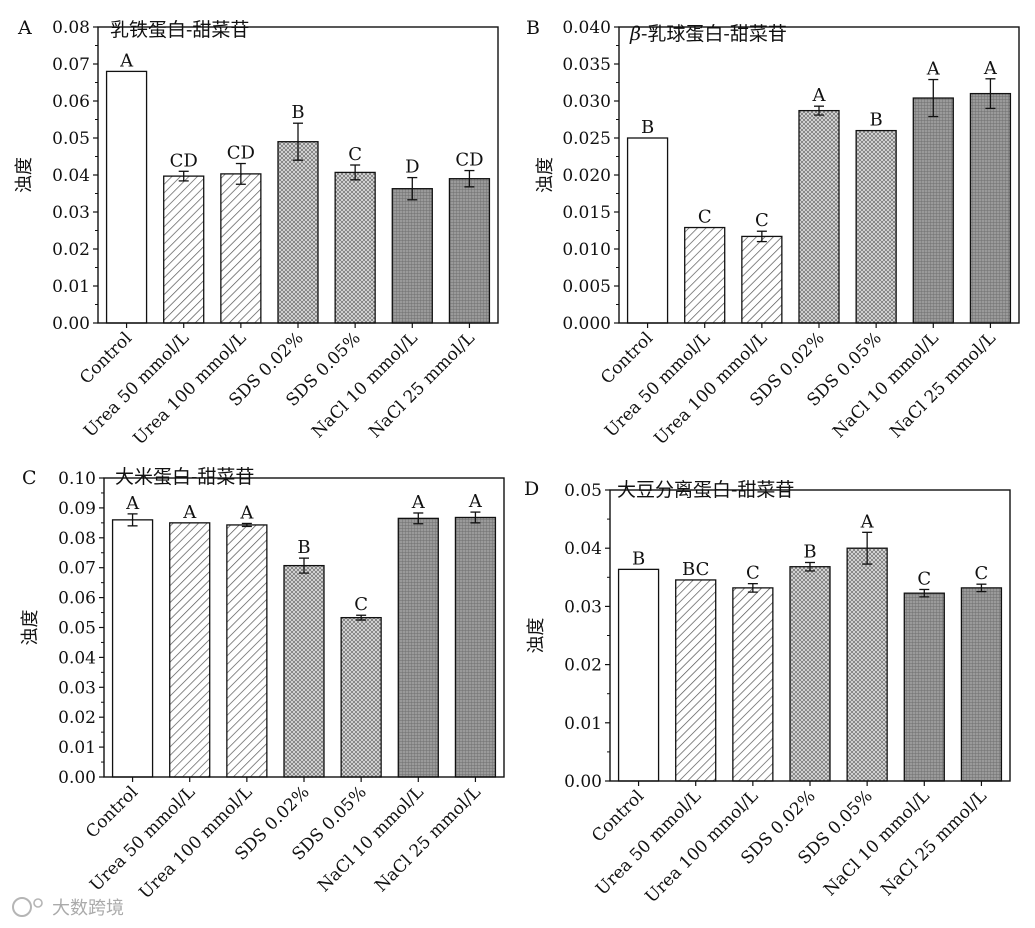 Image resolution: width=1035 pixels, height=928 pixels. I want to click on watermark-text: 大数跨境, so click(88, 908).